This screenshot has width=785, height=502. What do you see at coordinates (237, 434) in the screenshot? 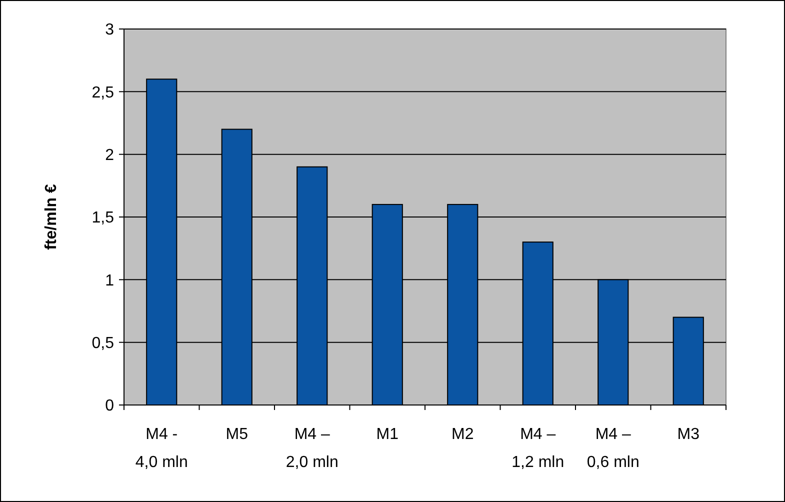
I see `x-tick-label: M5` at bounding box center [237, 434].